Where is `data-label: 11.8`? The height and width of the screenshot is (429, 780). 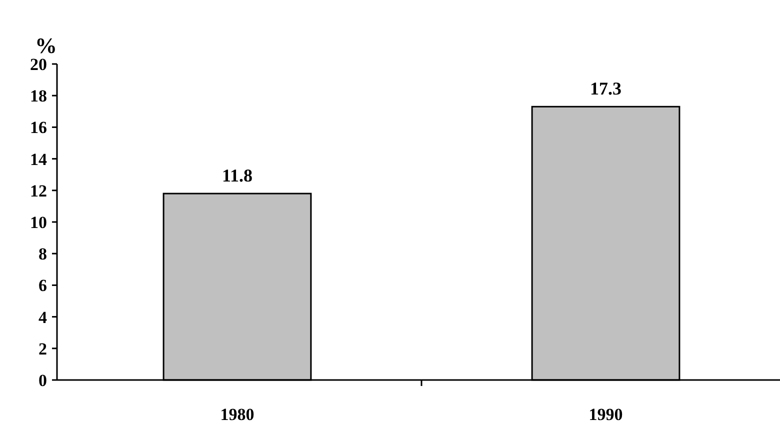
data-label: 11.8 is located at coordinates (237, 176).